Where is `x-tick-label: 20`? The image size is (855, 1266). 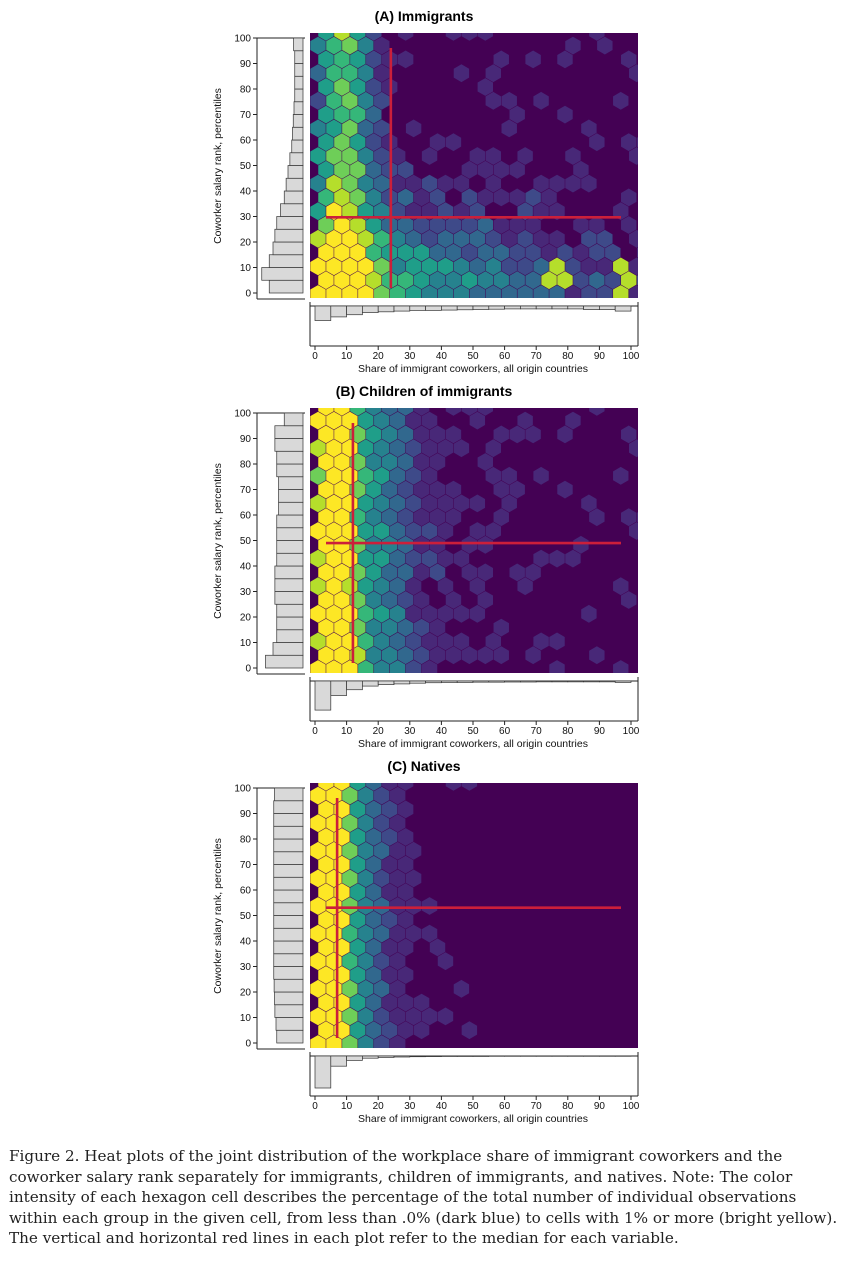
x-tick-label: 20 is located at coordinates (379, 1106).